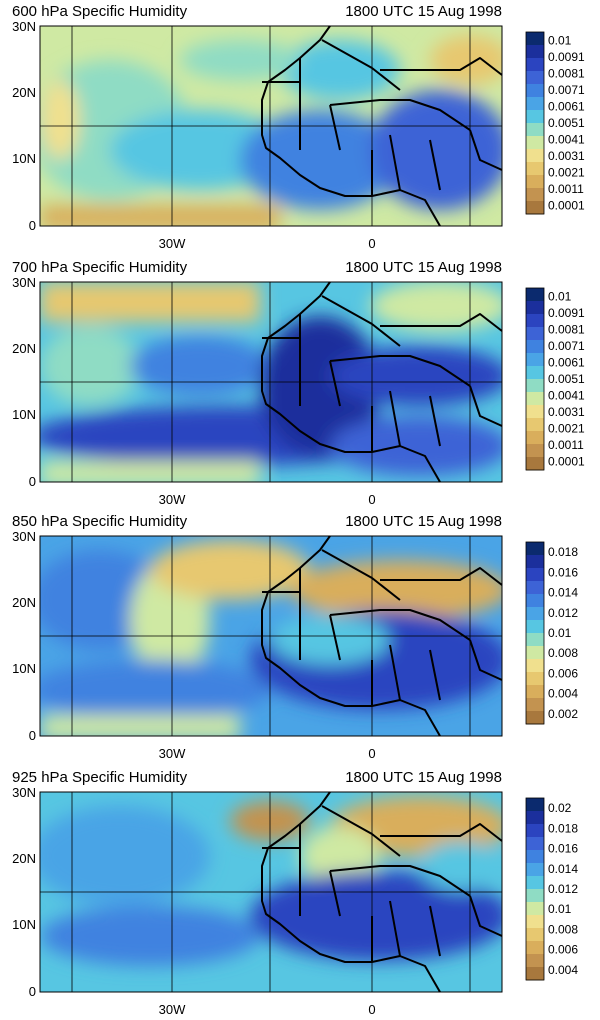 This screenshot has width=600, height=1020. Describe the element at coordinates (566, 156) in the screenshot. I see `colorbar-label: 0.0031` at that location.